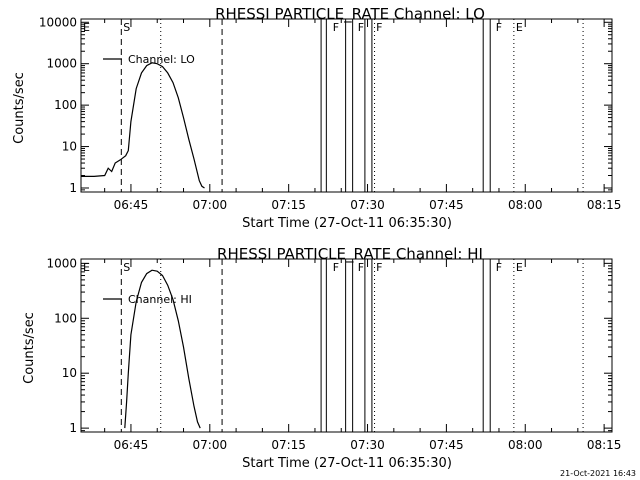 The height and width of the screenshot is (480, 640). I want to click on panel-hi-x-tick-label-2: 07:15, so click(288, 445).